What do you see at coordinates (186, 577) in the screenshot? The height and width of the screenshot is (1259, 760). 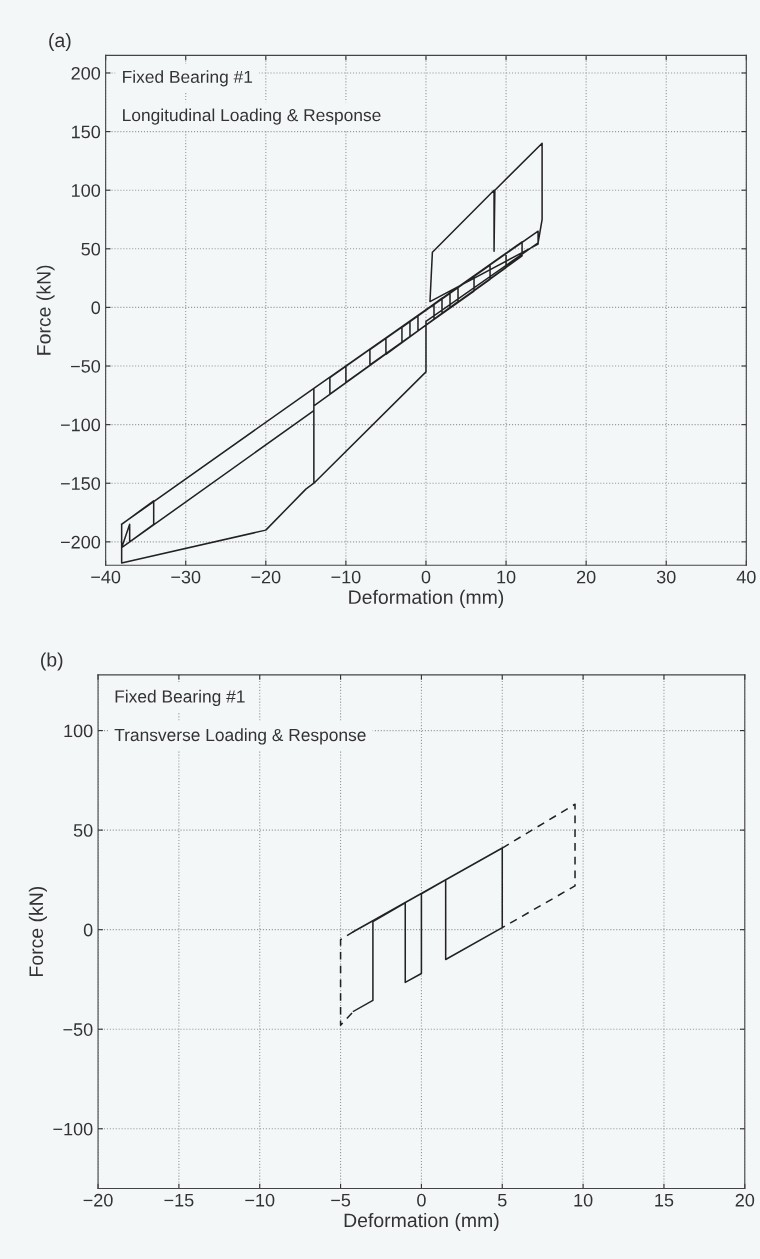 I see `x-tick-label: −30` at bounding box center [186, 577].